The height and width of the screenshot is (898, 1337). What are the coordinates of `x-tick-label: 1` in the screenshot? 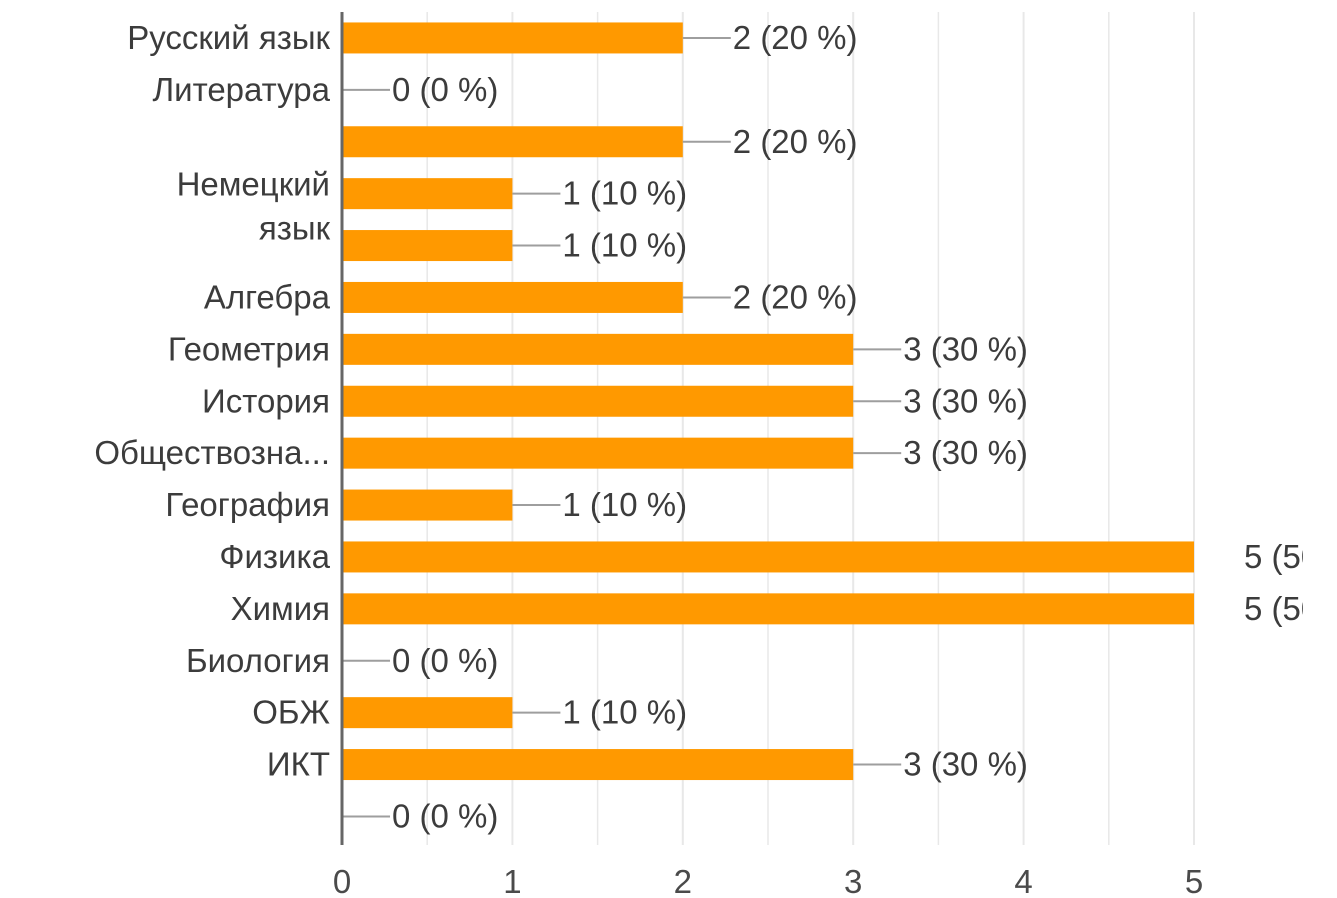 It's located at (512, 880).